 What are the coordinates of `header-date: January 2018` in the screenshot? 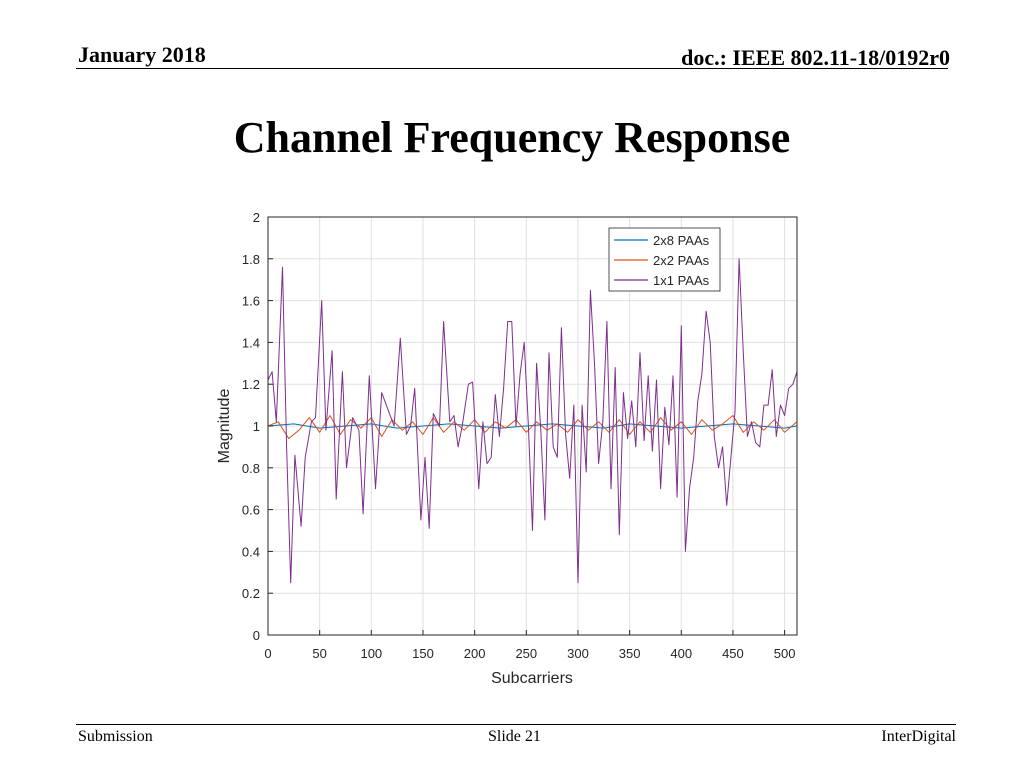 It's located at (142, 54).